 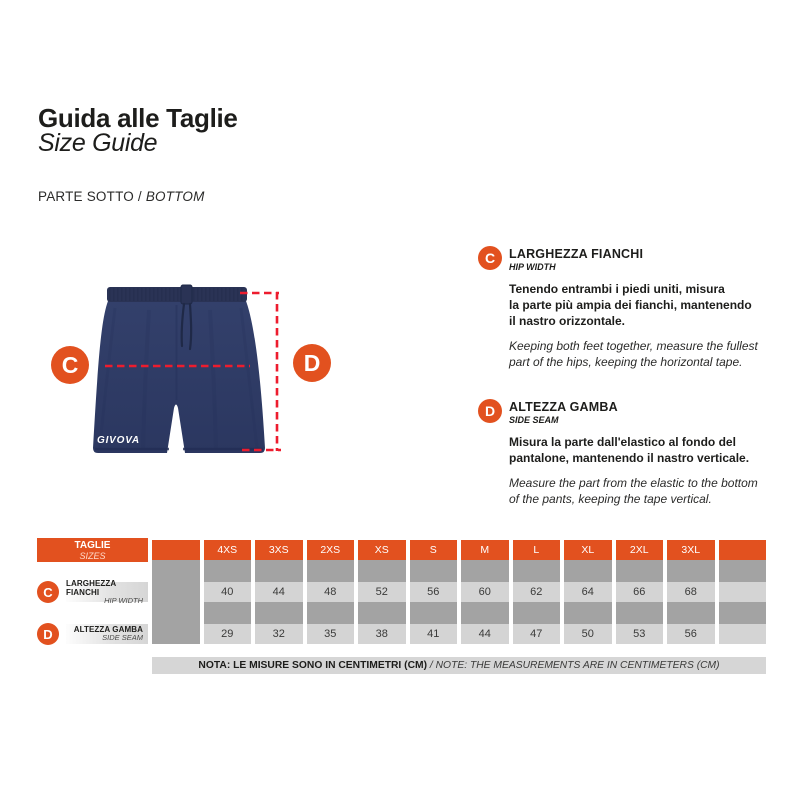 What do you see at coordinates (382, 550) in the screenshot?
I see `size-col-header: XS` at bounding box center [382, 550].